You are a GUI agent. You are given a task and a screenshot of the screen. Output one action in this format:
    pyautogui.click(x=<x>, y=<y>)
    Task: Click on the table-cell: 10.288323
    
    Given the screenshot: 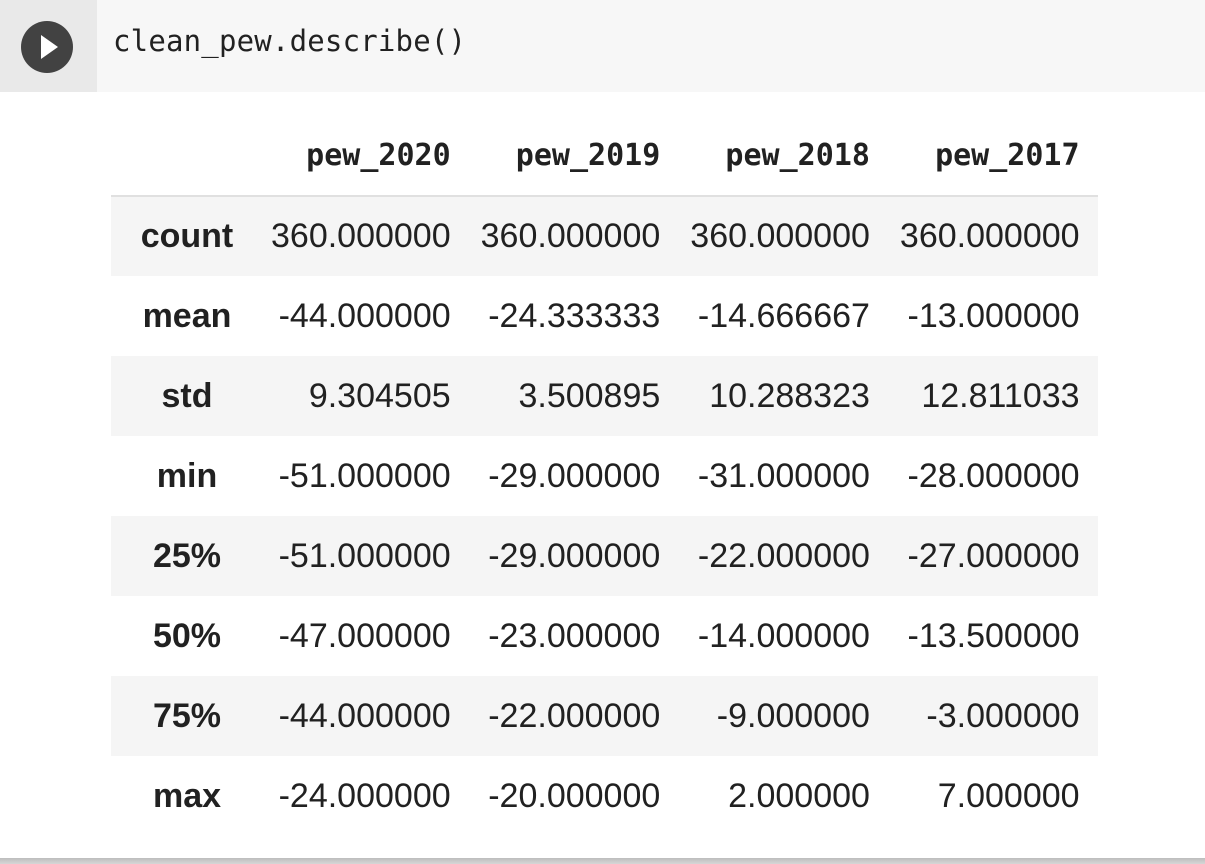 What is the action you would take?
    pyautogui.click(x=789, y=395)
    